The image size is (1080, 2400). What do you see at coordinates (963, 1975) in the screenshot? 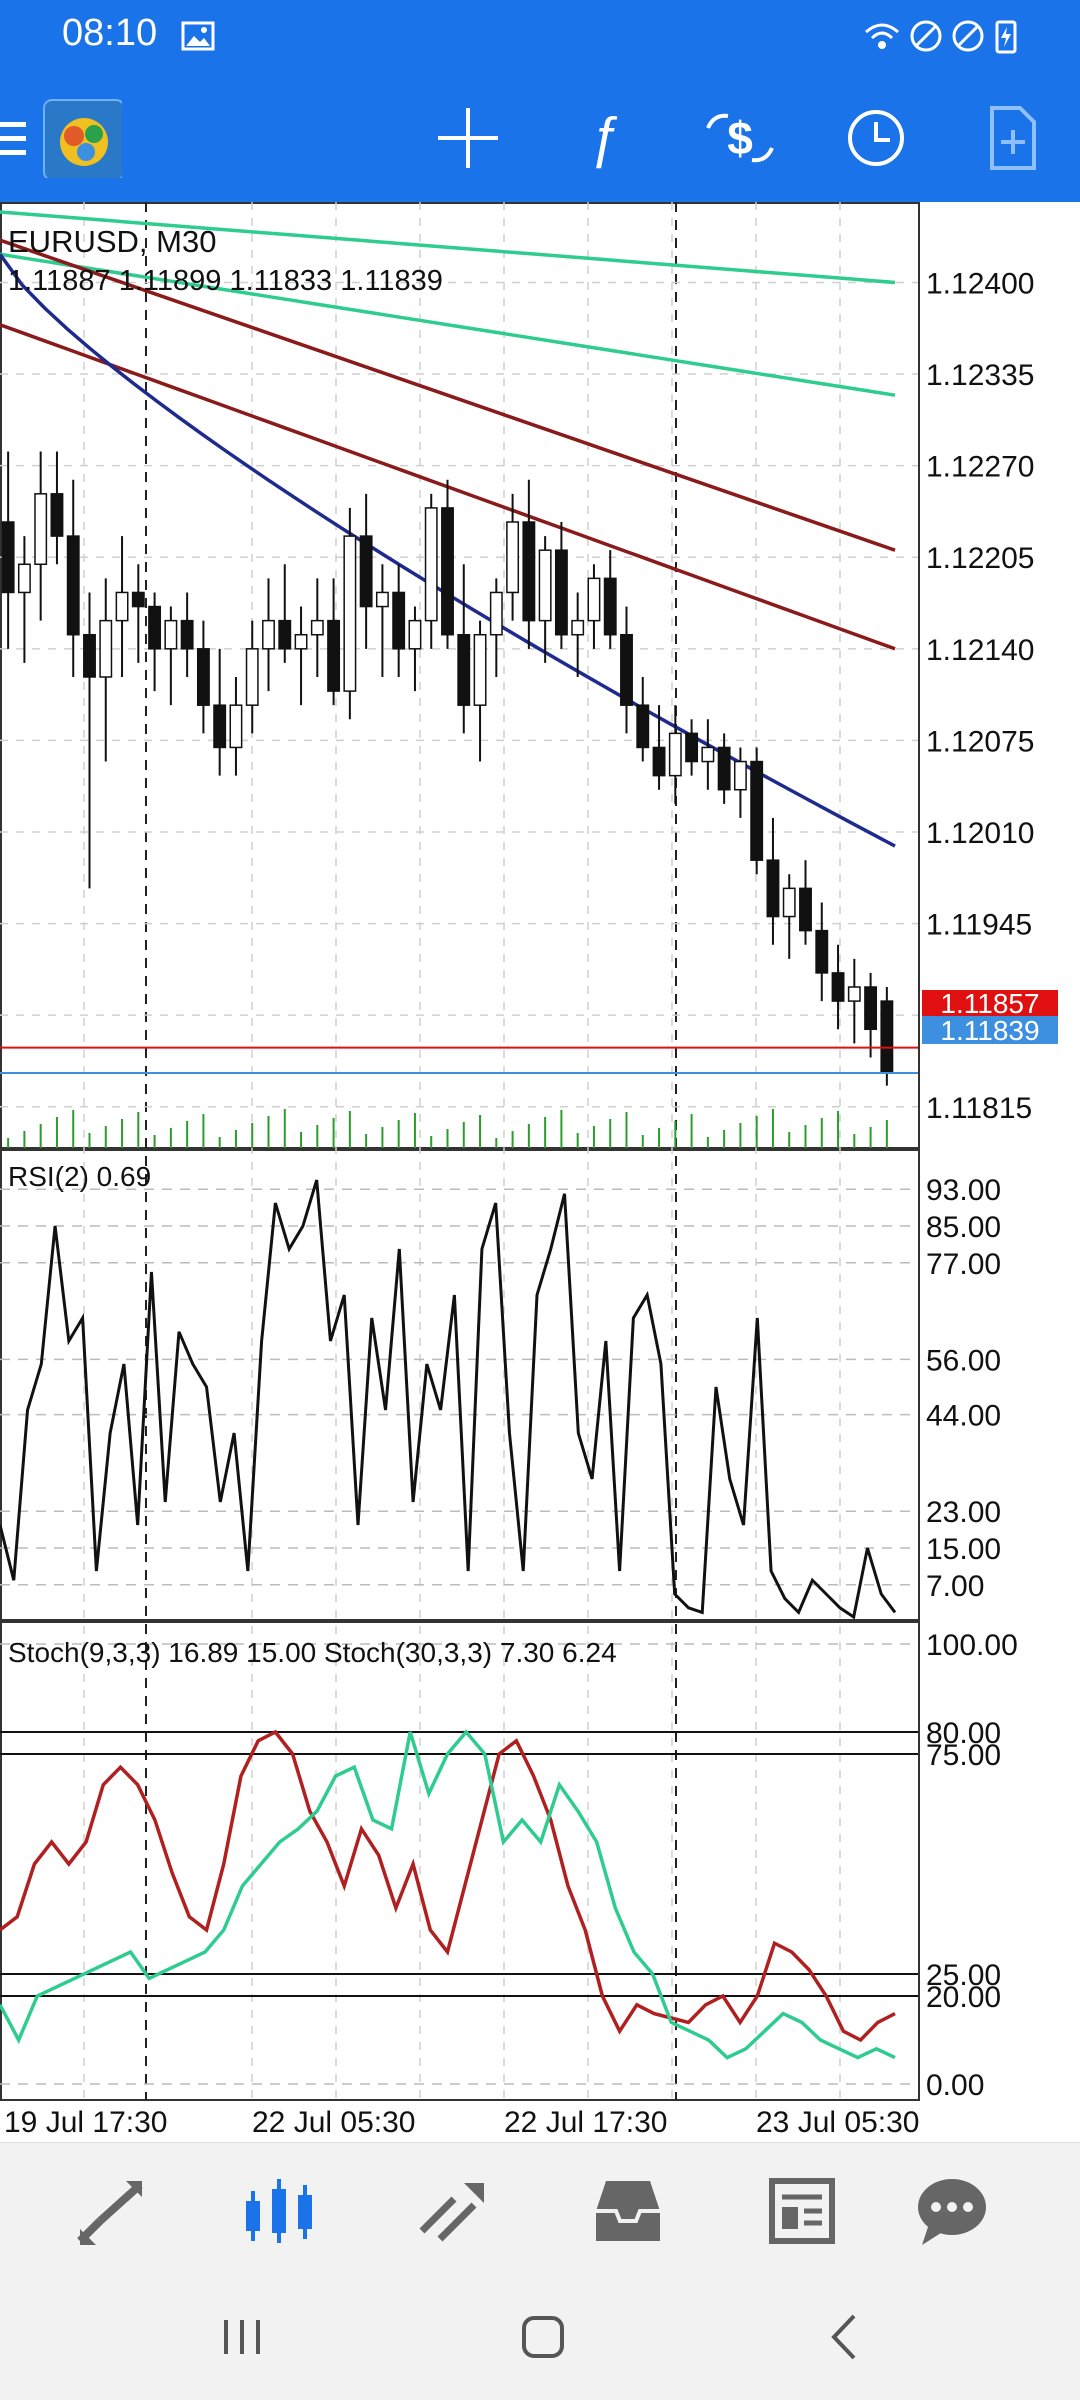
I see `stoch-axis-label: 25.00` at bounding box center [963, 1975].